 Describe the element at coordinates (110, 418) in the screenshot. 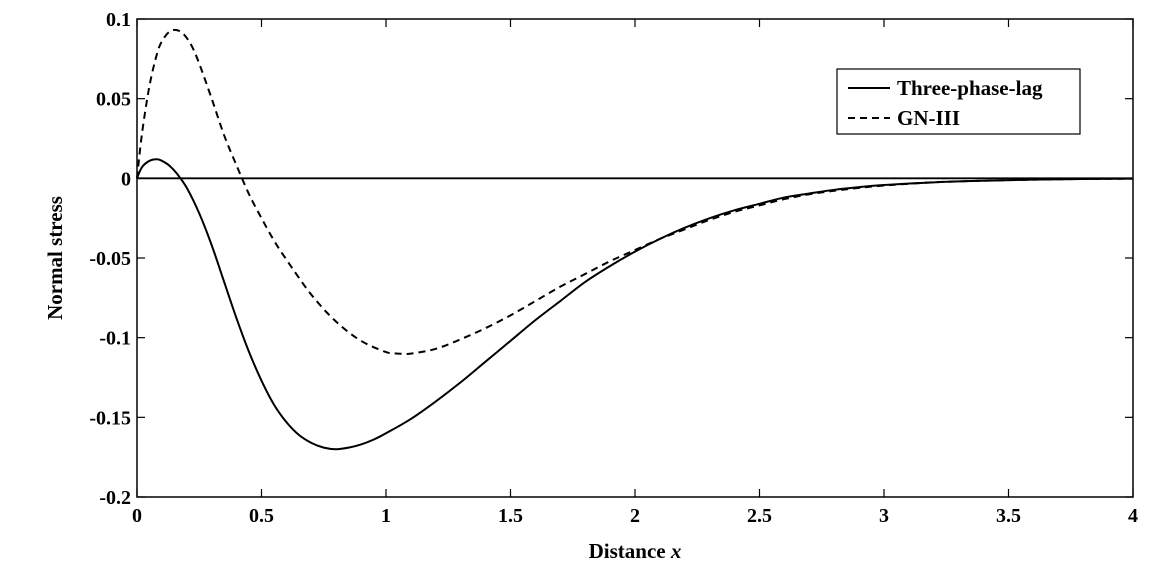

I see `y-tick-label: -0.15` at that location.